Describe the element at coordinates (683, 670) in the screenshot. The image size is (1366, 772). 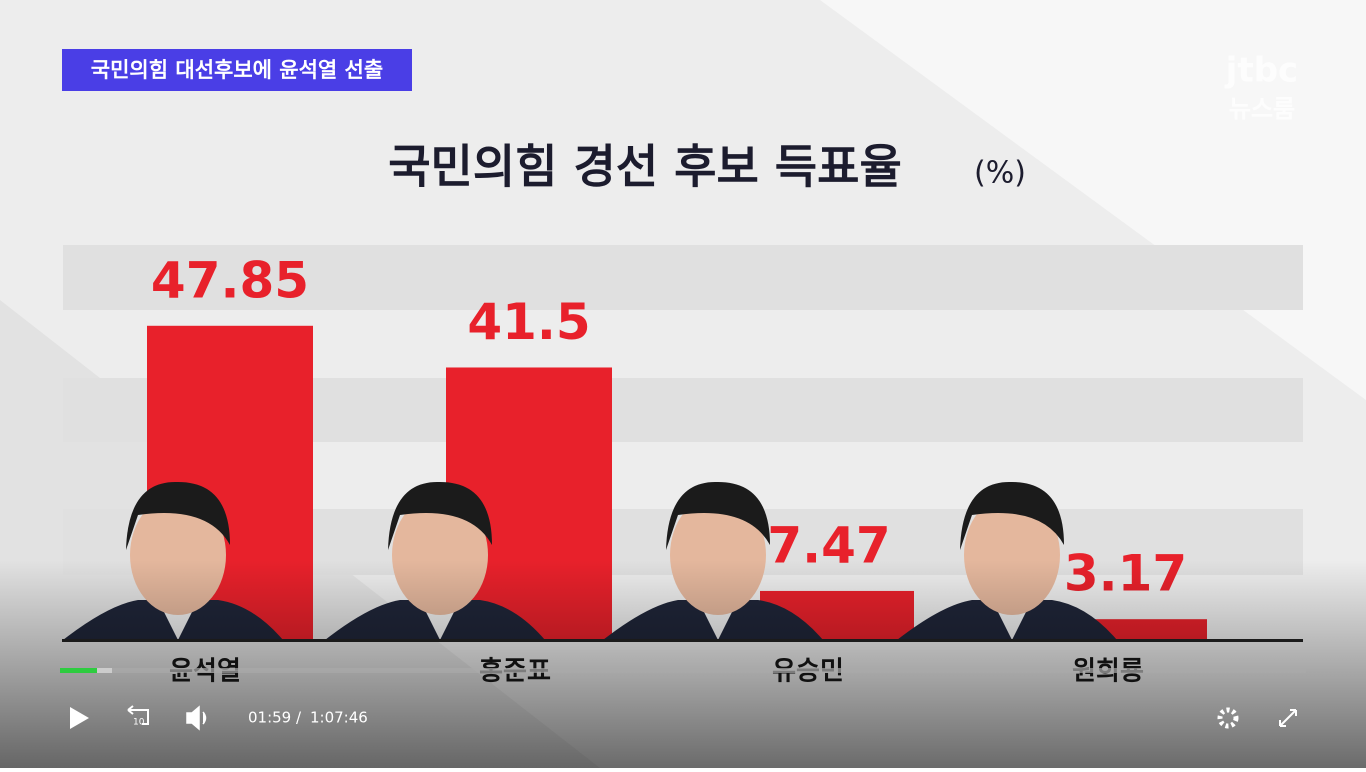
I see `progress-track` at that location.